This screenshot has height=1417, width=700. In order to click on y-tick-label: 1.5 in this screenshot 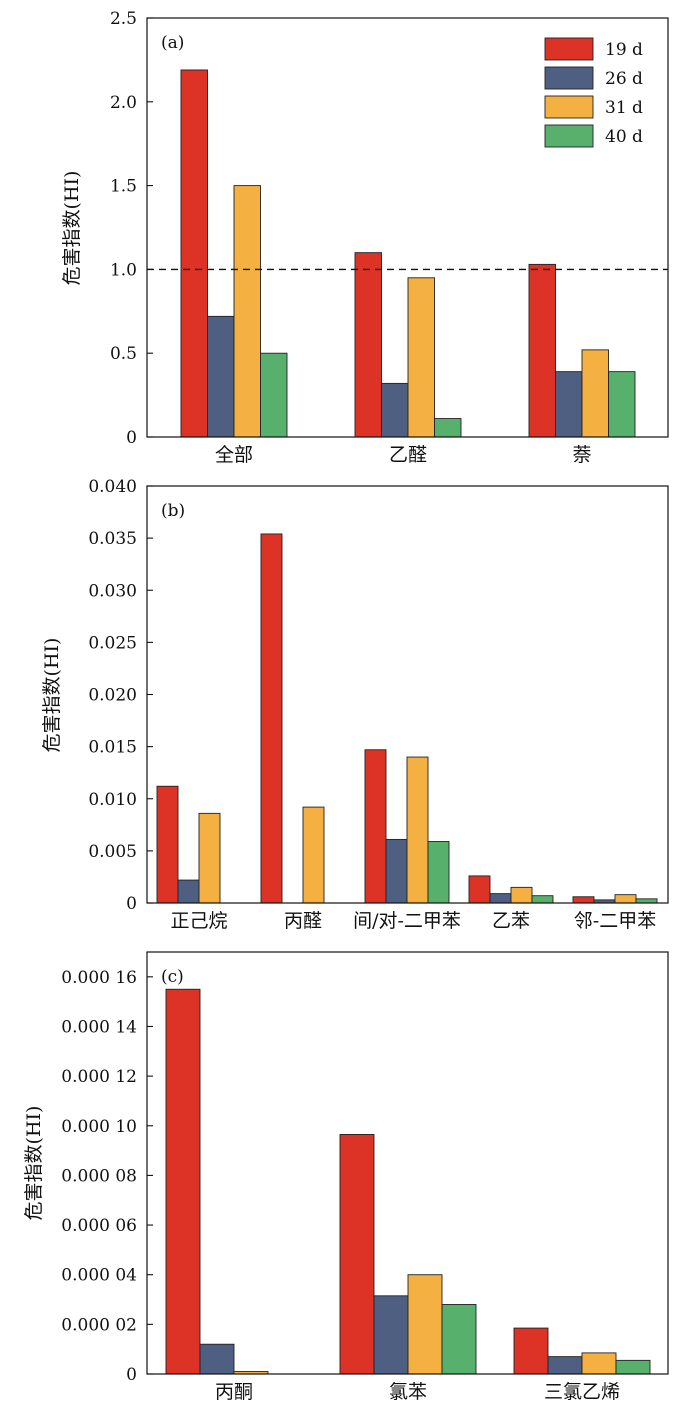, I will do `click(123, 187)`.